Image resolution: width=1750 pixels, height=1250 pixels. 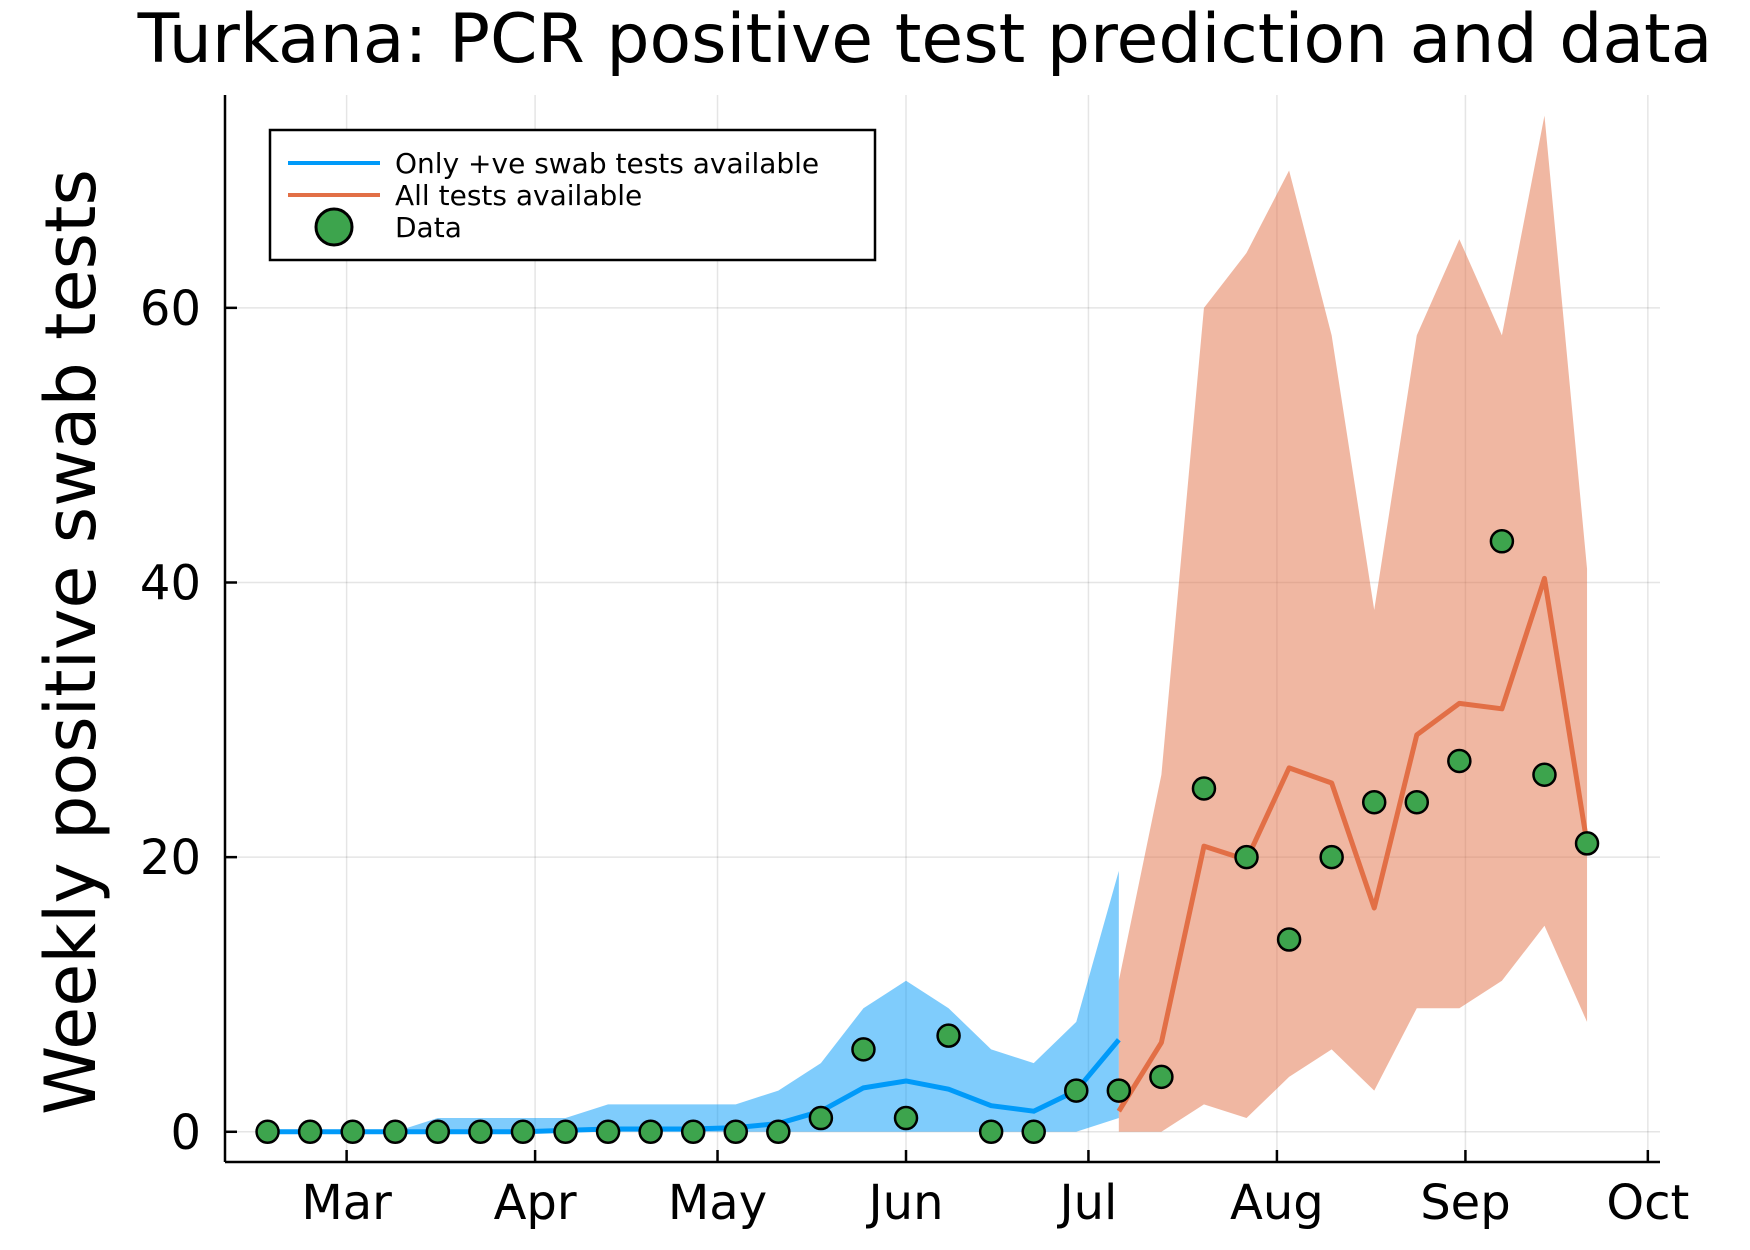 What do you see at coordinates (607, 163) in the screenshot?
I see `legend-label-0: Only +ve swab tests available` at bounding box center [607, 163].